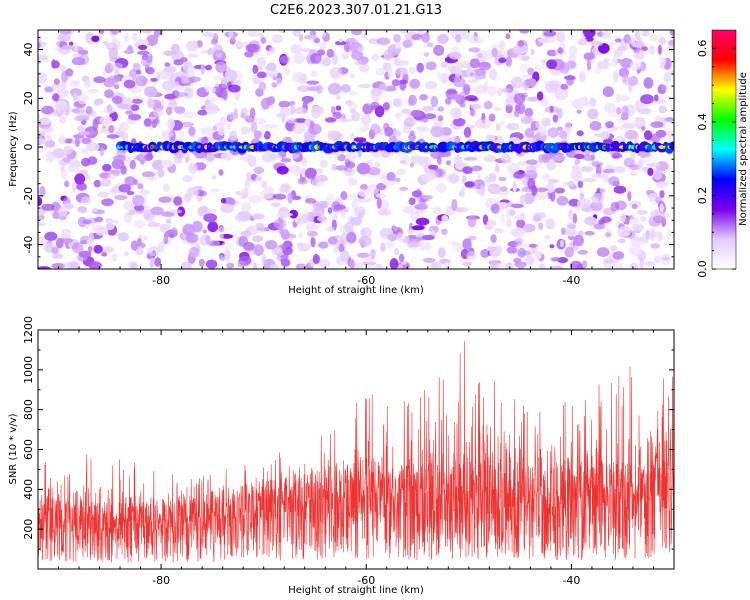 This screenshot has width=750, height=600. I want to click on y-tick-label: 1200, so click(28, 330).